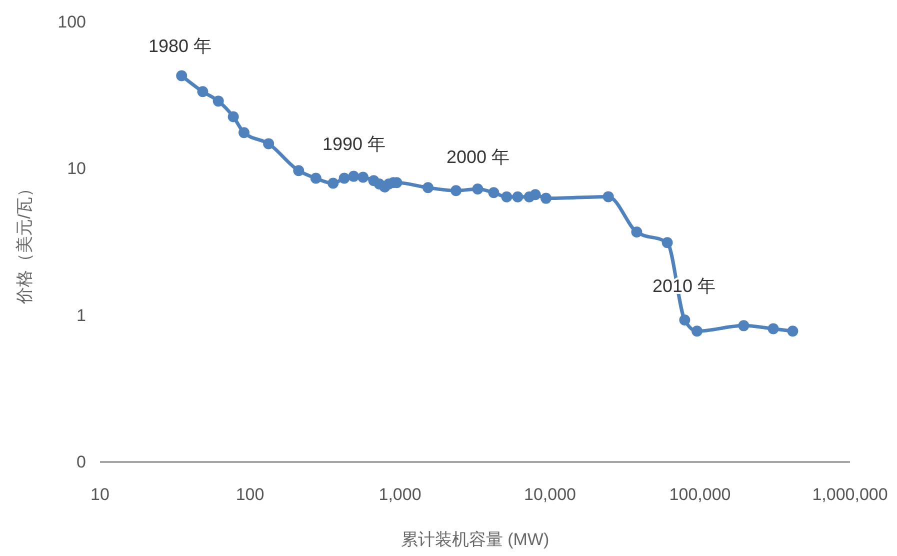  What do you see at coordinates (400, 494) in the screenshot?
I see `x-tick-label: 1,000` at bounding box center [400, 494].